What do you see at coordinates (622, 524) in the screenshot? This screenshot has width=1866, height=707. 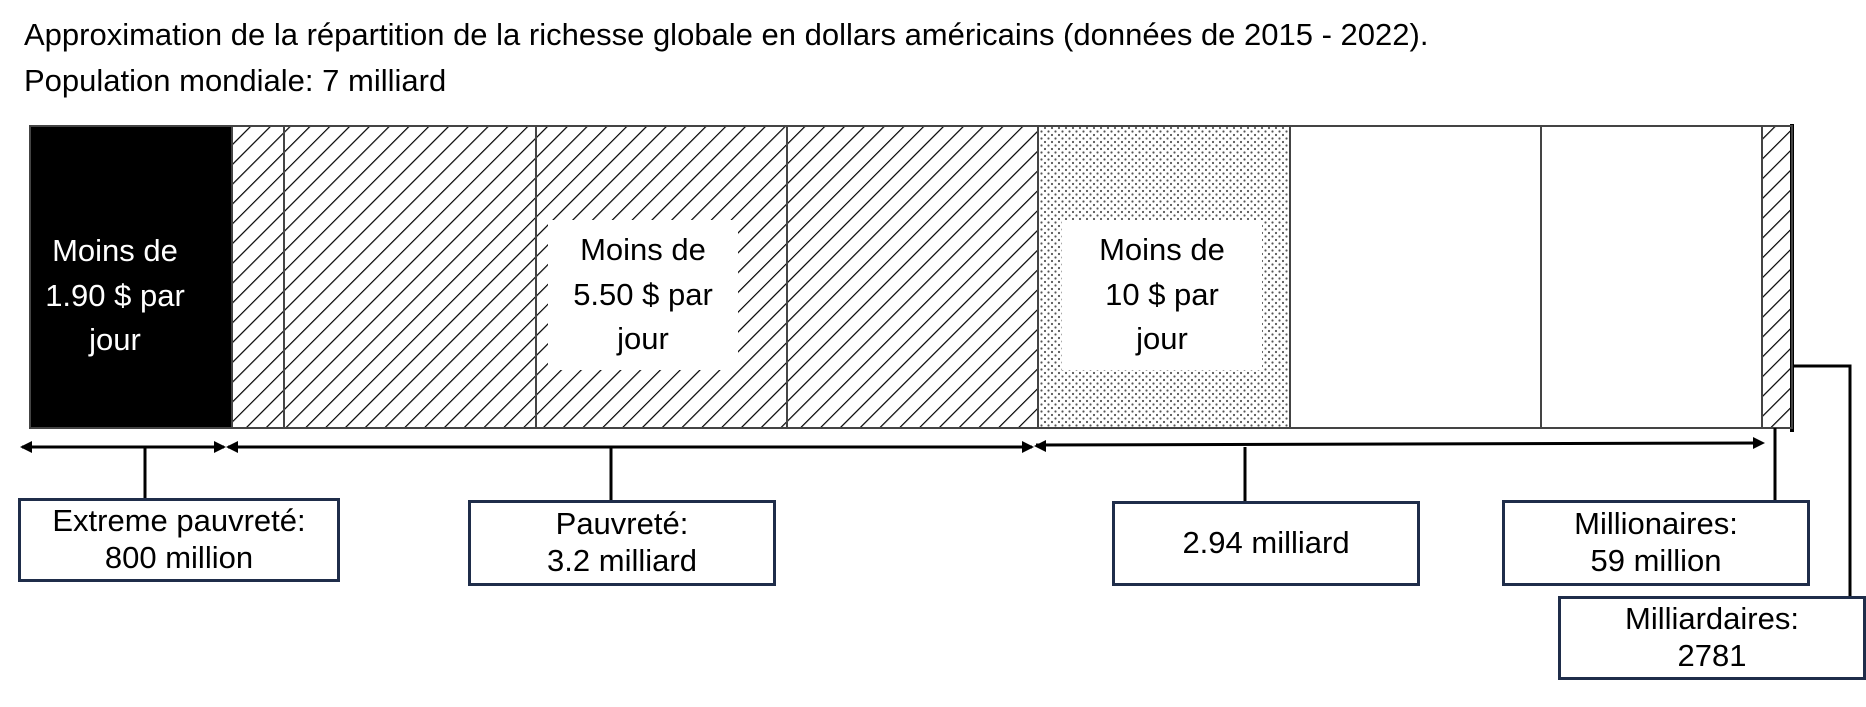 I see `group-box-line: Pauvreté:` at bounding box center [622, 524].